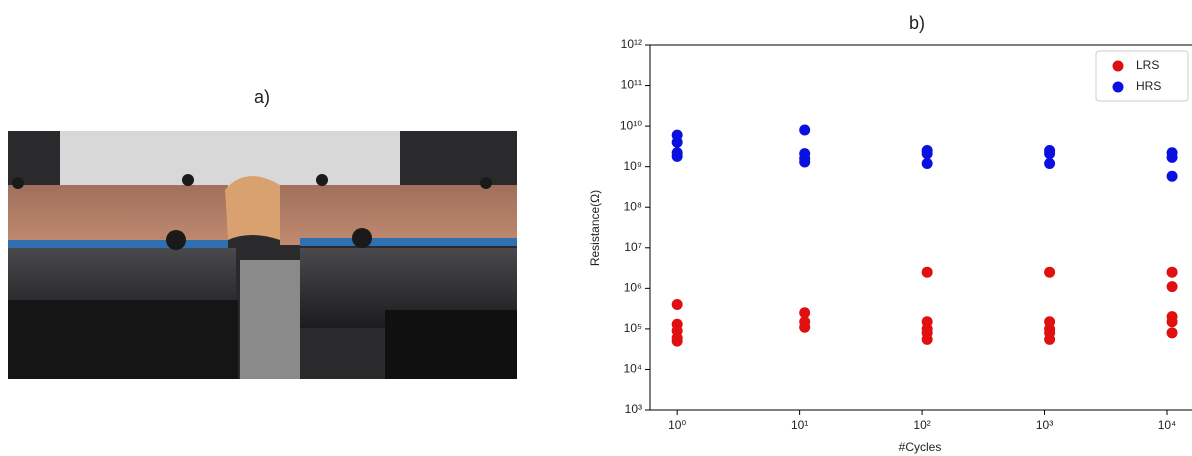  Describe the element at coordinates (1148, 86) in the screenshot. I see `legend-label: HRS` at that location.